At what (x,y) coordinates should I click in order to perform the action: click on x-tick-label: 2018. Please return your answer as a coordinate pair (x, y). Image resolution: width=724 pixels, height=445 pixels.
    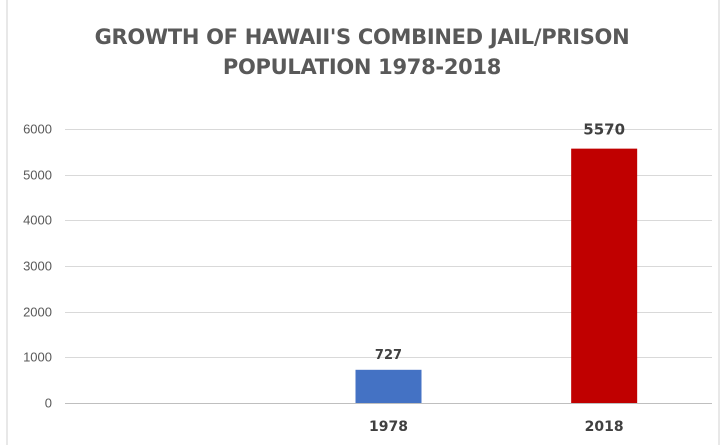
    Looking at the image, I should click on (604, 427).